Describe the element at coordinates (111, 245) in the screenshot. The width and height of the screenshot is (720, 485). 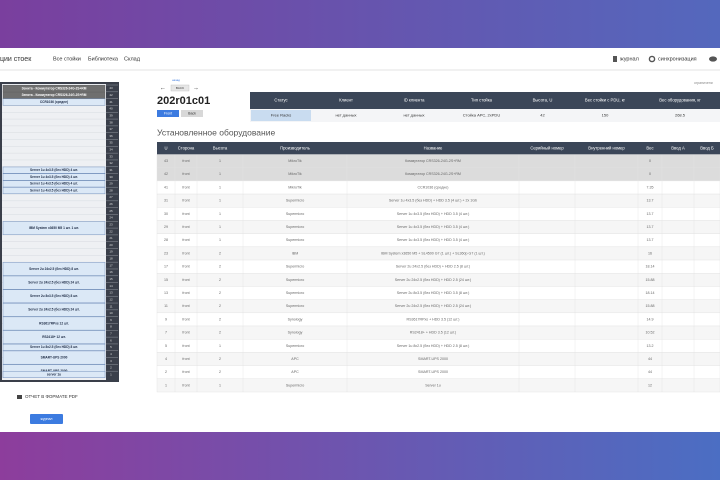
I see `rack-unit-number: 20` at that location.